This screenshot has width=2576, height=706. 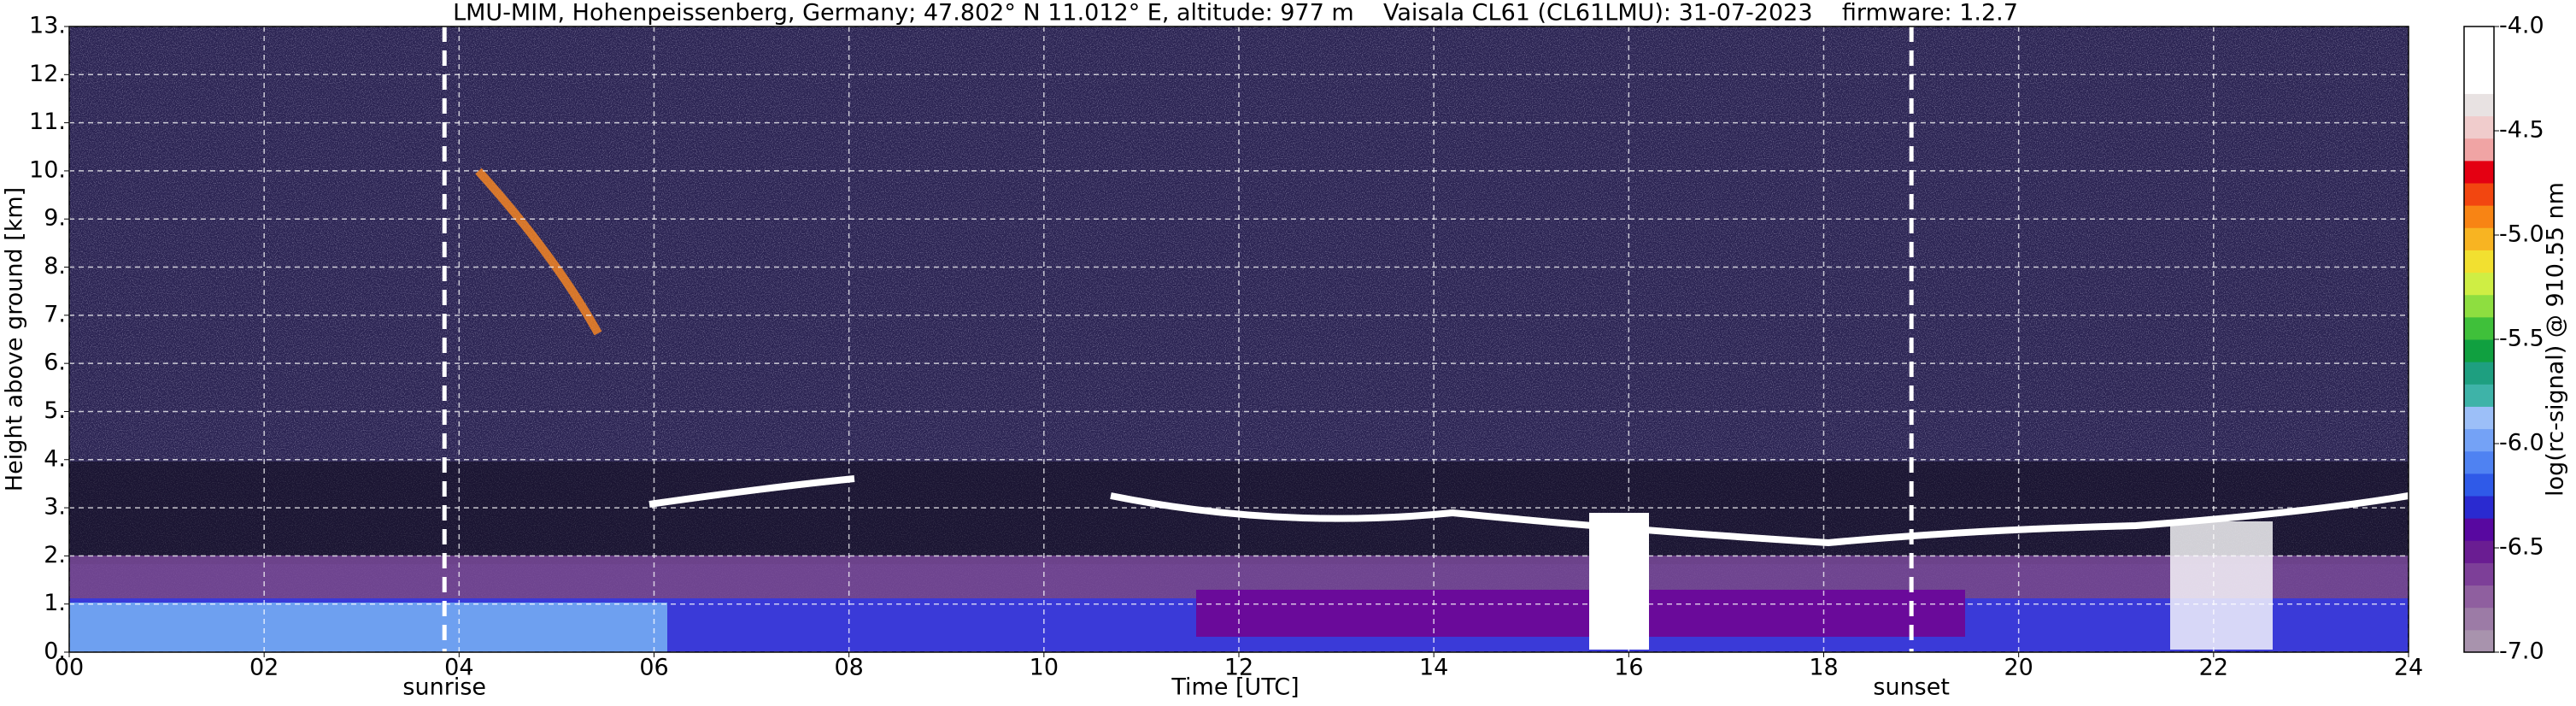 I want to click on y-tick-label: 7., so click(x=55, y=314).